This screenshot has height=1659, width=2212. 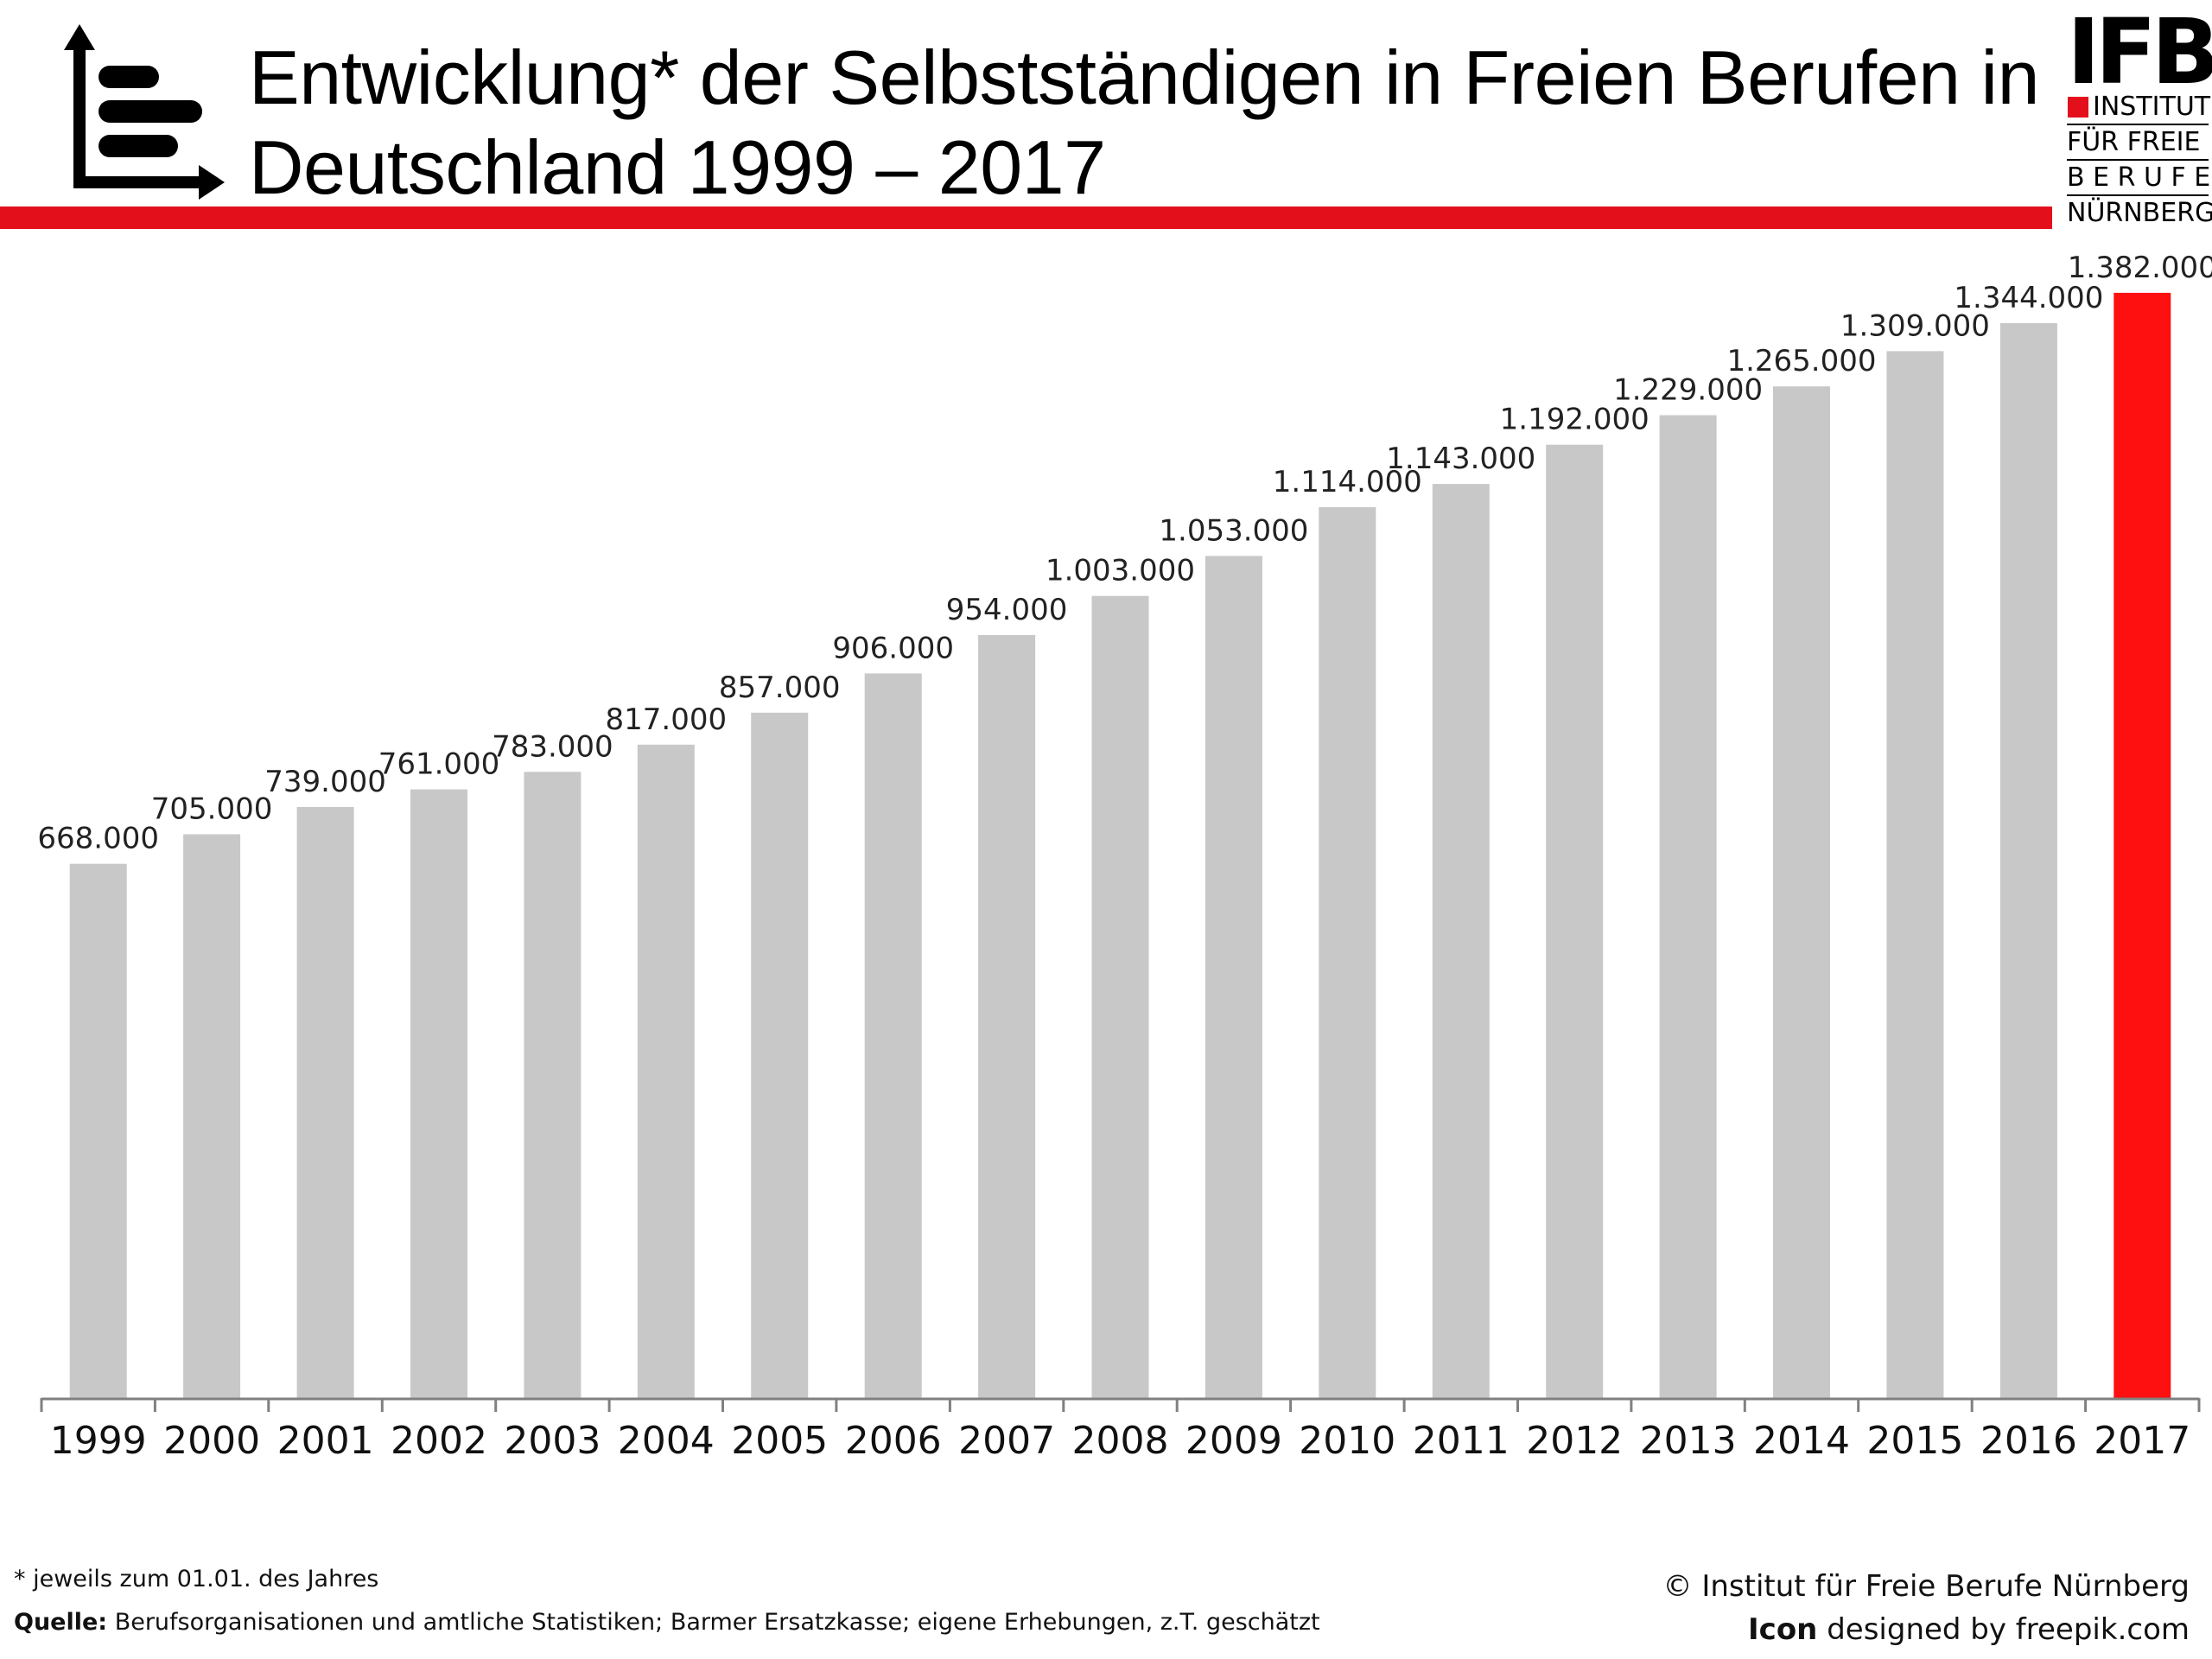 I want to click on value-label-2006: 906.000, so click(x=893, y=648).